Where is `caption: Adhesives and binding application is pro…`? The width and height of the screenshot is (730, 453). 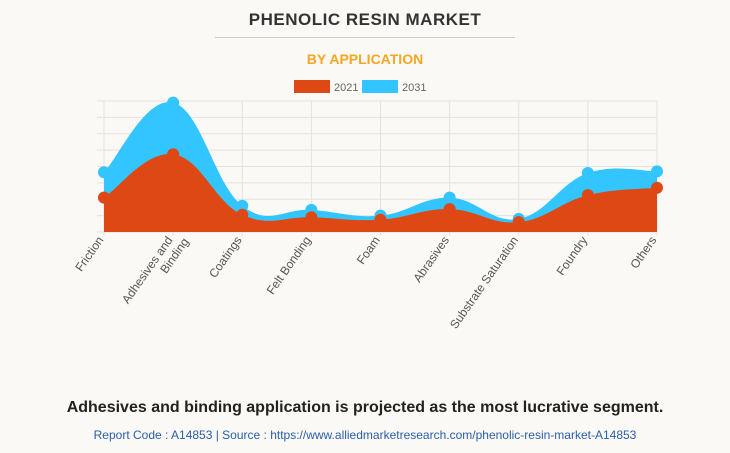
caption: Adhesives and binding application is pro… is located at coordinates (365, 407).